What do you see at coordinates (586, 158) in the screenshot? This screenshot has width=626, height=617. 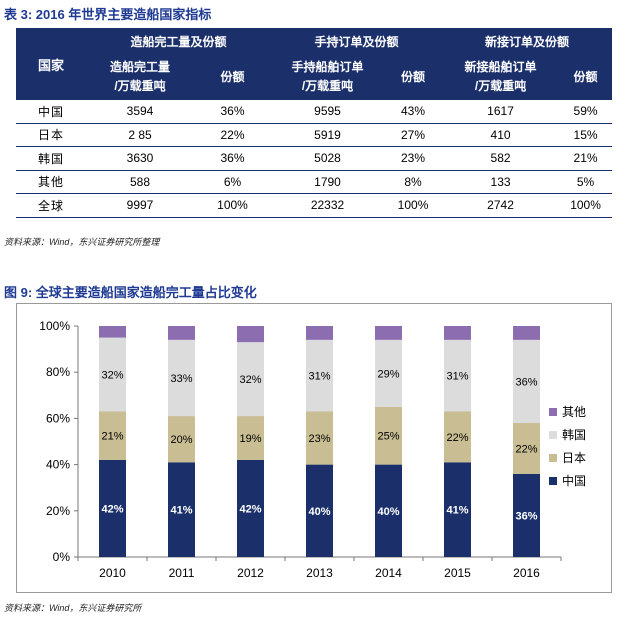 I see `cell-new-orders-share: 21%` at bounding box center [586, 158].